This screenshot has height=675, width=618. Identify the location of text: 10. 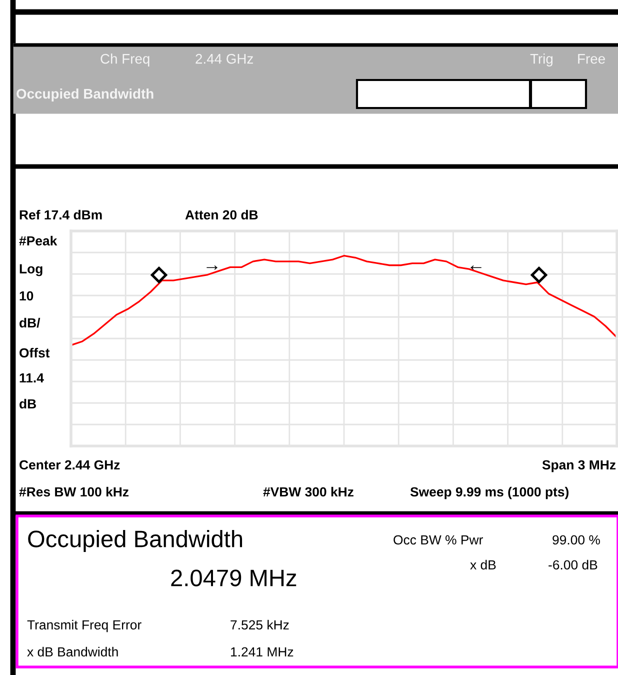
(27, 296).